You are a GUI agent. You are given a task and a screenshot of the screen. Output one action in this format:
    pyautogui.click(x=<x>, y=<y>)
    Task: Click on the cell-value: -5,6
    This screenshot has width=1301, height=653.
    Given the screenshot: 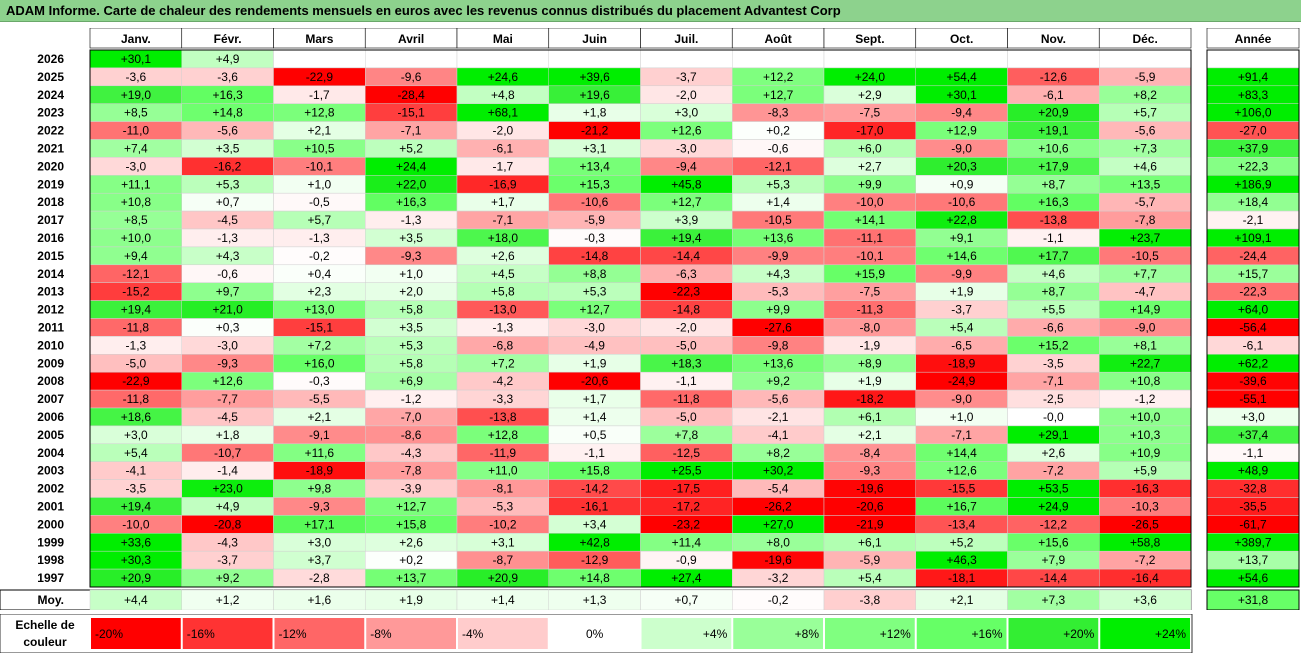 What is the action you would take?
    pyautogui.click(x=778, y=399)
    